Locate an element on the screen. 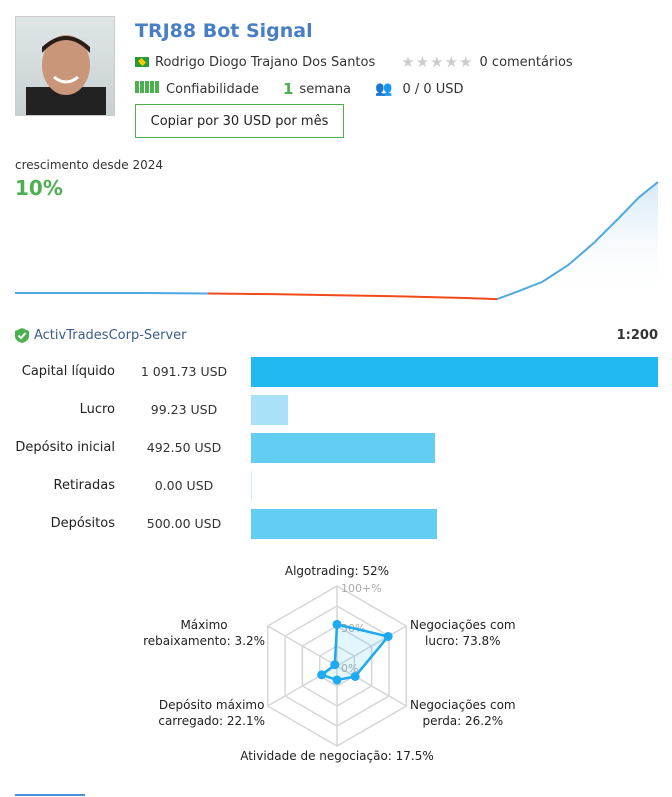 The height and width of the screenshot is (797, 672). bar-value: 99.23 USD is located at coordinates (184, 409).